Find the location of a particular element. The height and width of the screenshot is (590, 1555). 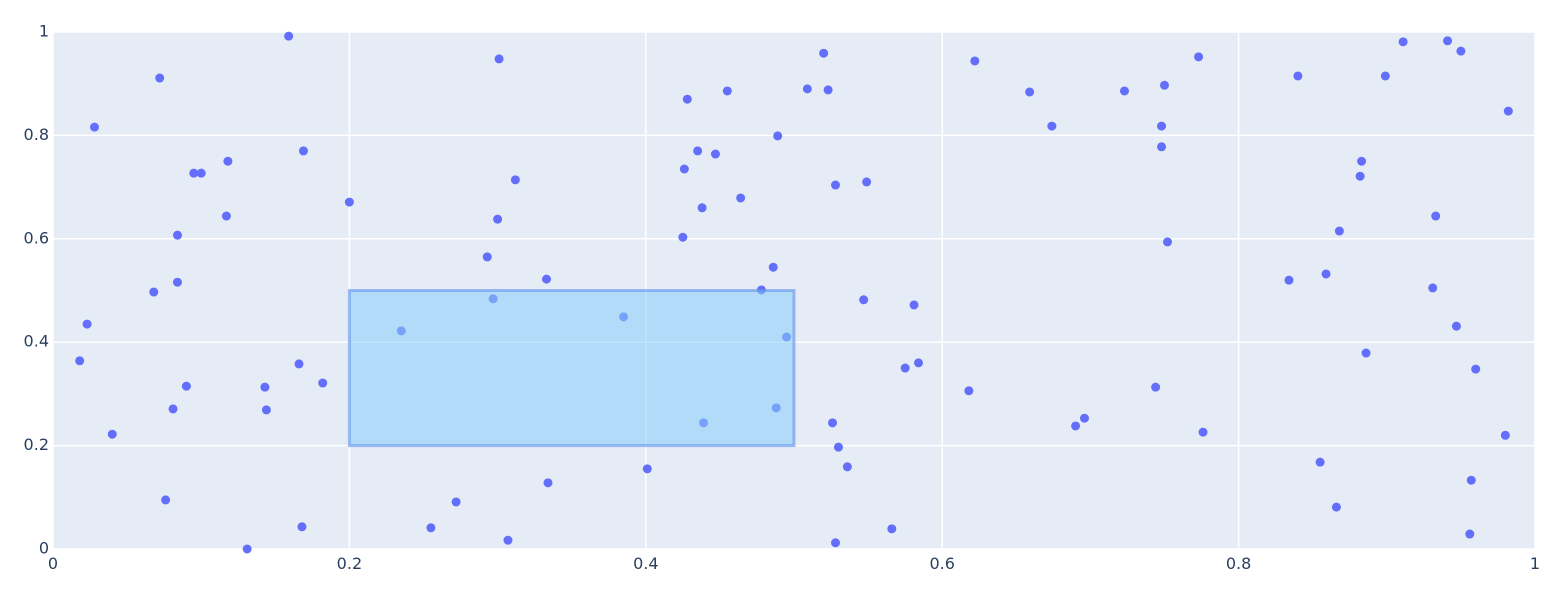

y-tick-label: 0.6 is located at coordinates (36, 237).